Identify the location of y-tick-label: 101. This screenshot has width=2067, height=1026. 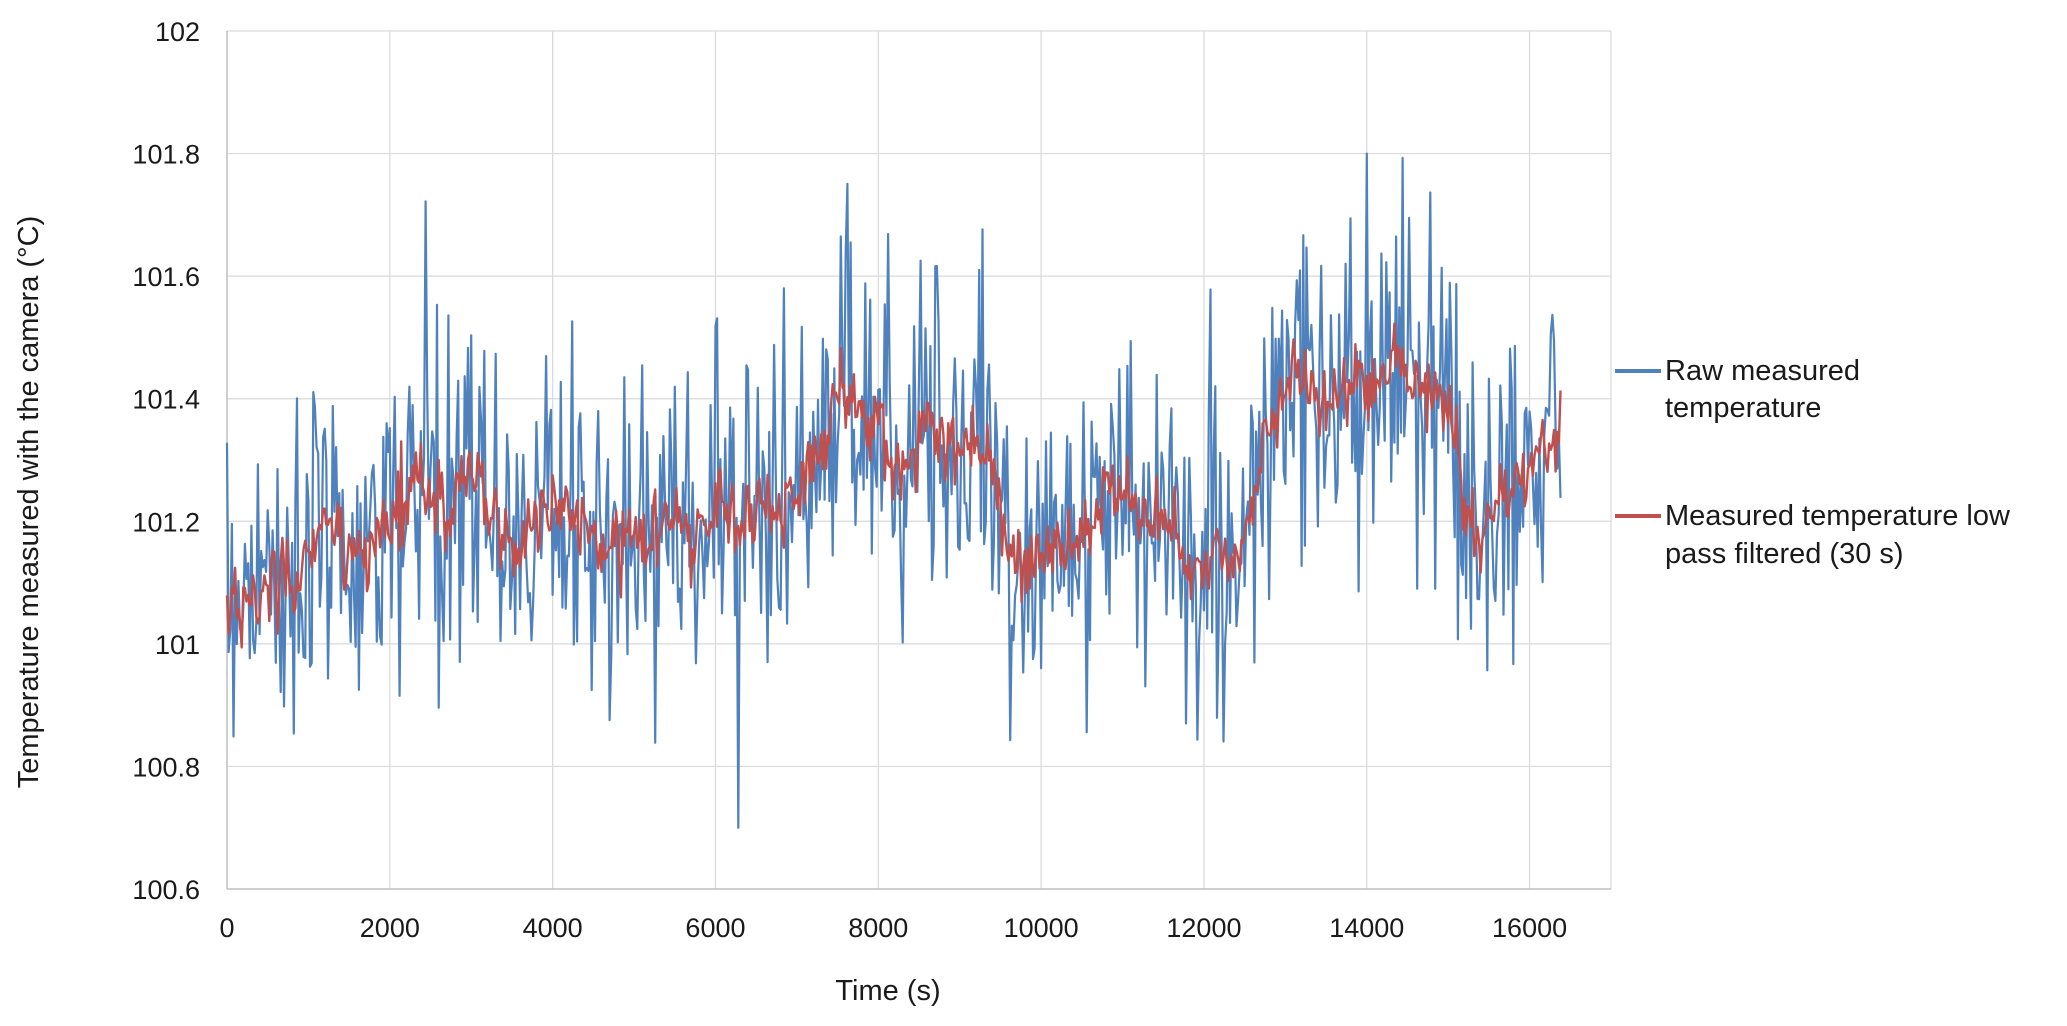
(177, 645).